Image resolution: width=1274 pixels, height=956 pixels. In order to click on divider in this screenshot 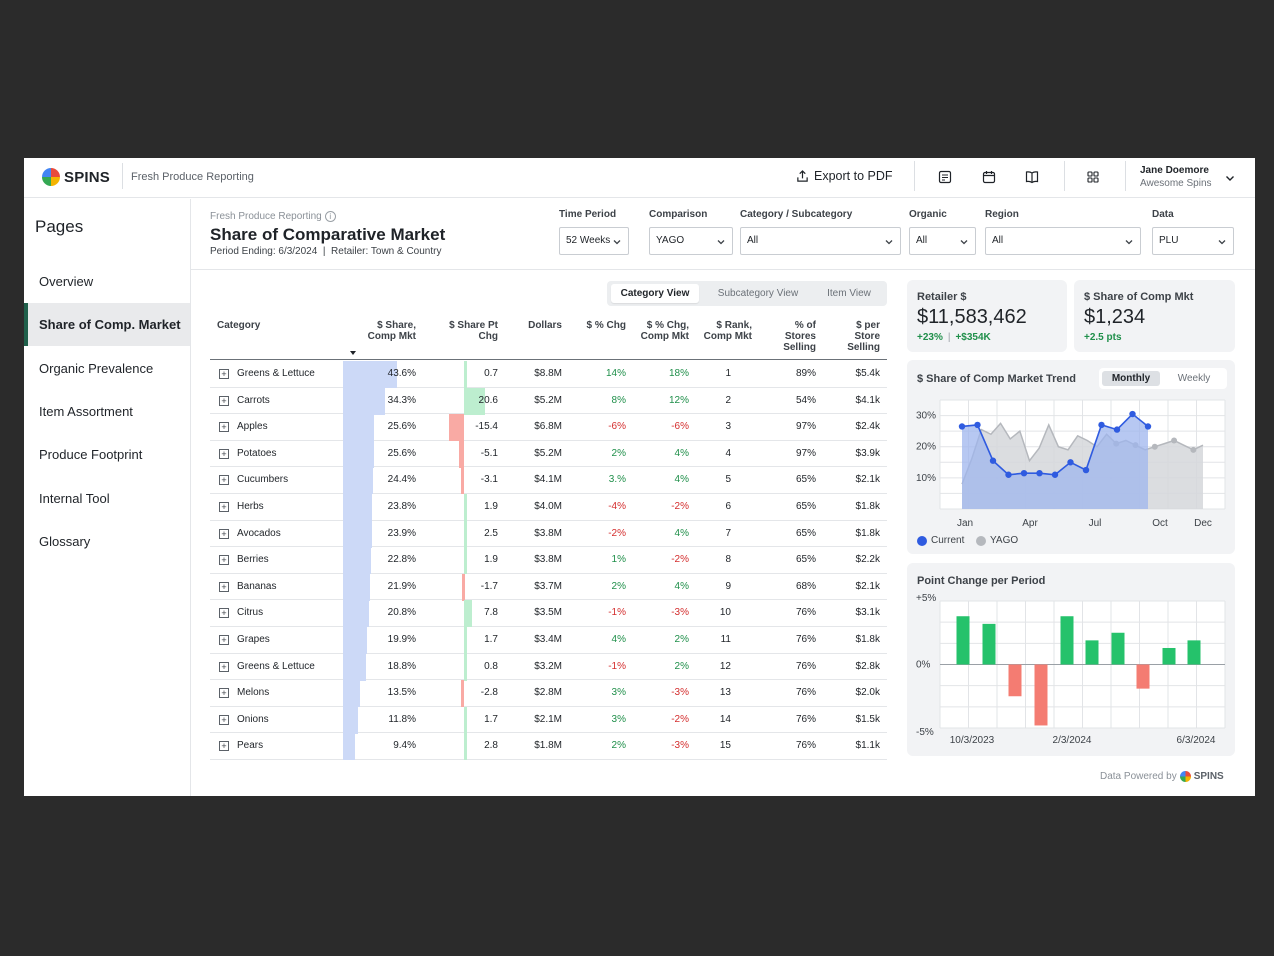, I will do `click(723, 269)`.